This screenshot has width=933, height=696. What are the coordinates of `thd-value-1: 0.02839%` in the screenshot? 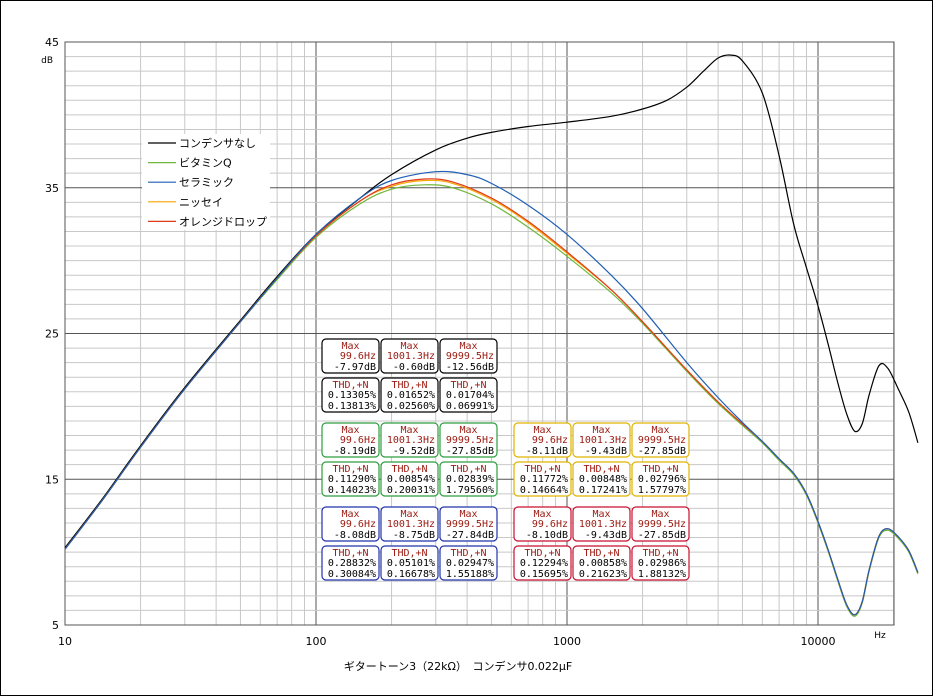 It's located at (470, 479).